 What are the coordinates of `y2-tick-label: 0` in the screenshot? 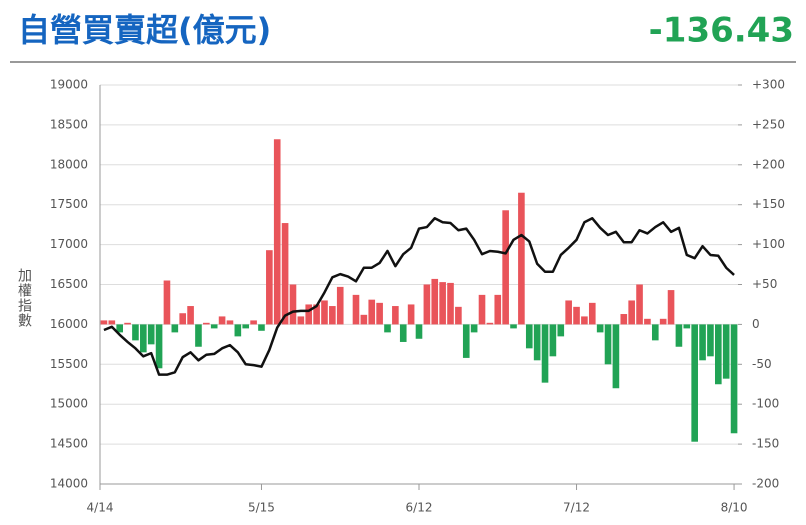 It's located at (756, 324).